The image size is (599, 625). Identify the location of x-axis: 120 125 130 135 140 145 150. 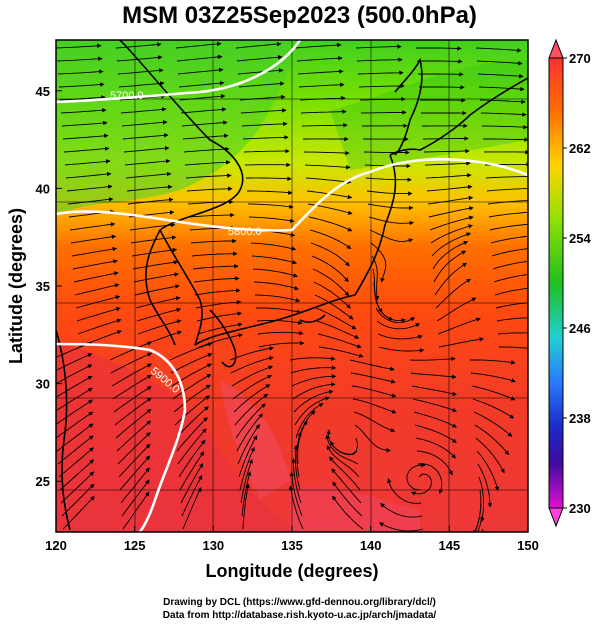
(292, 539).